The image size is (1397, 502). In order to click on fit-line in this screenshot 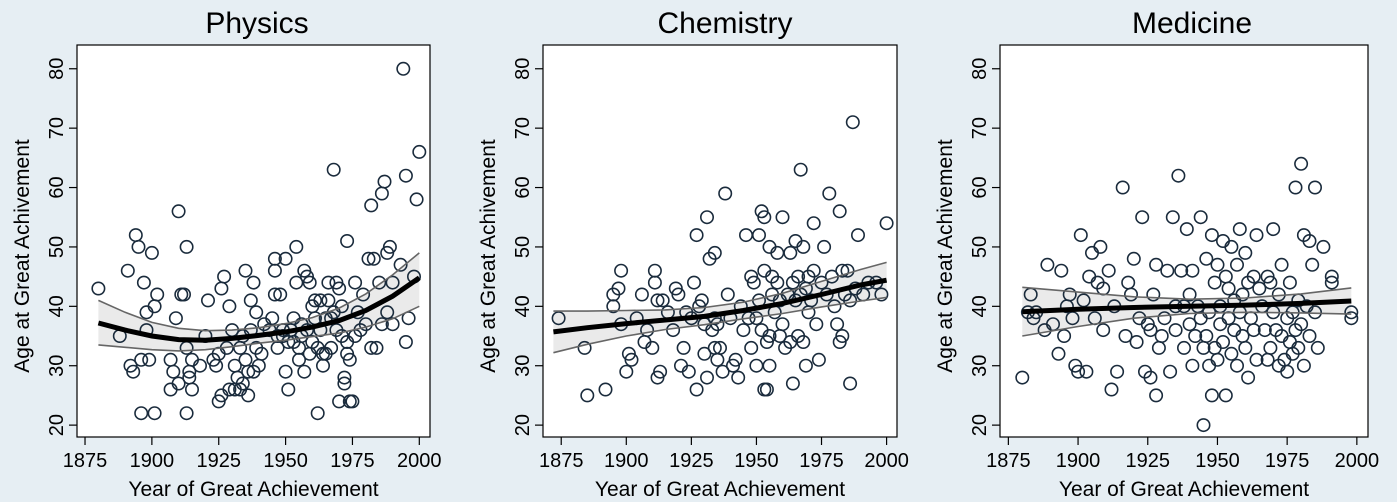, I will do `click(259, 309)`.